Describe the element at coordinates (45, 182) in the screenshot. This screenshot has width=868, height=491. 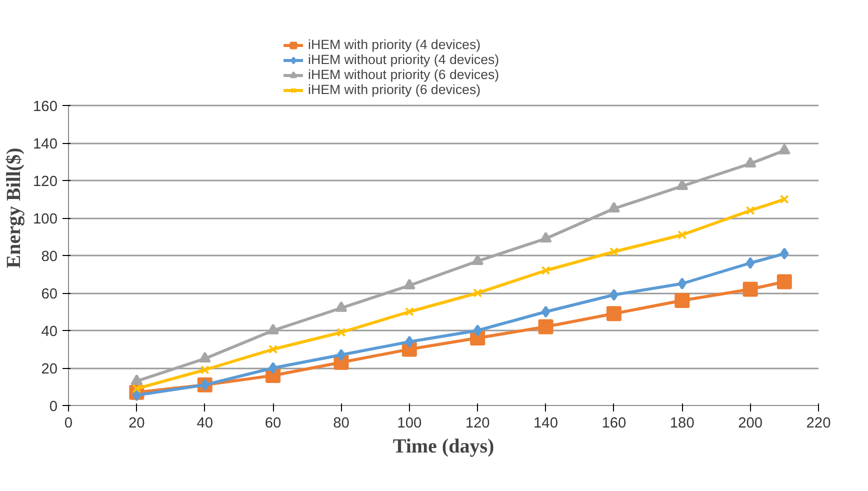
I see `y-tick-label: 120` at that location.